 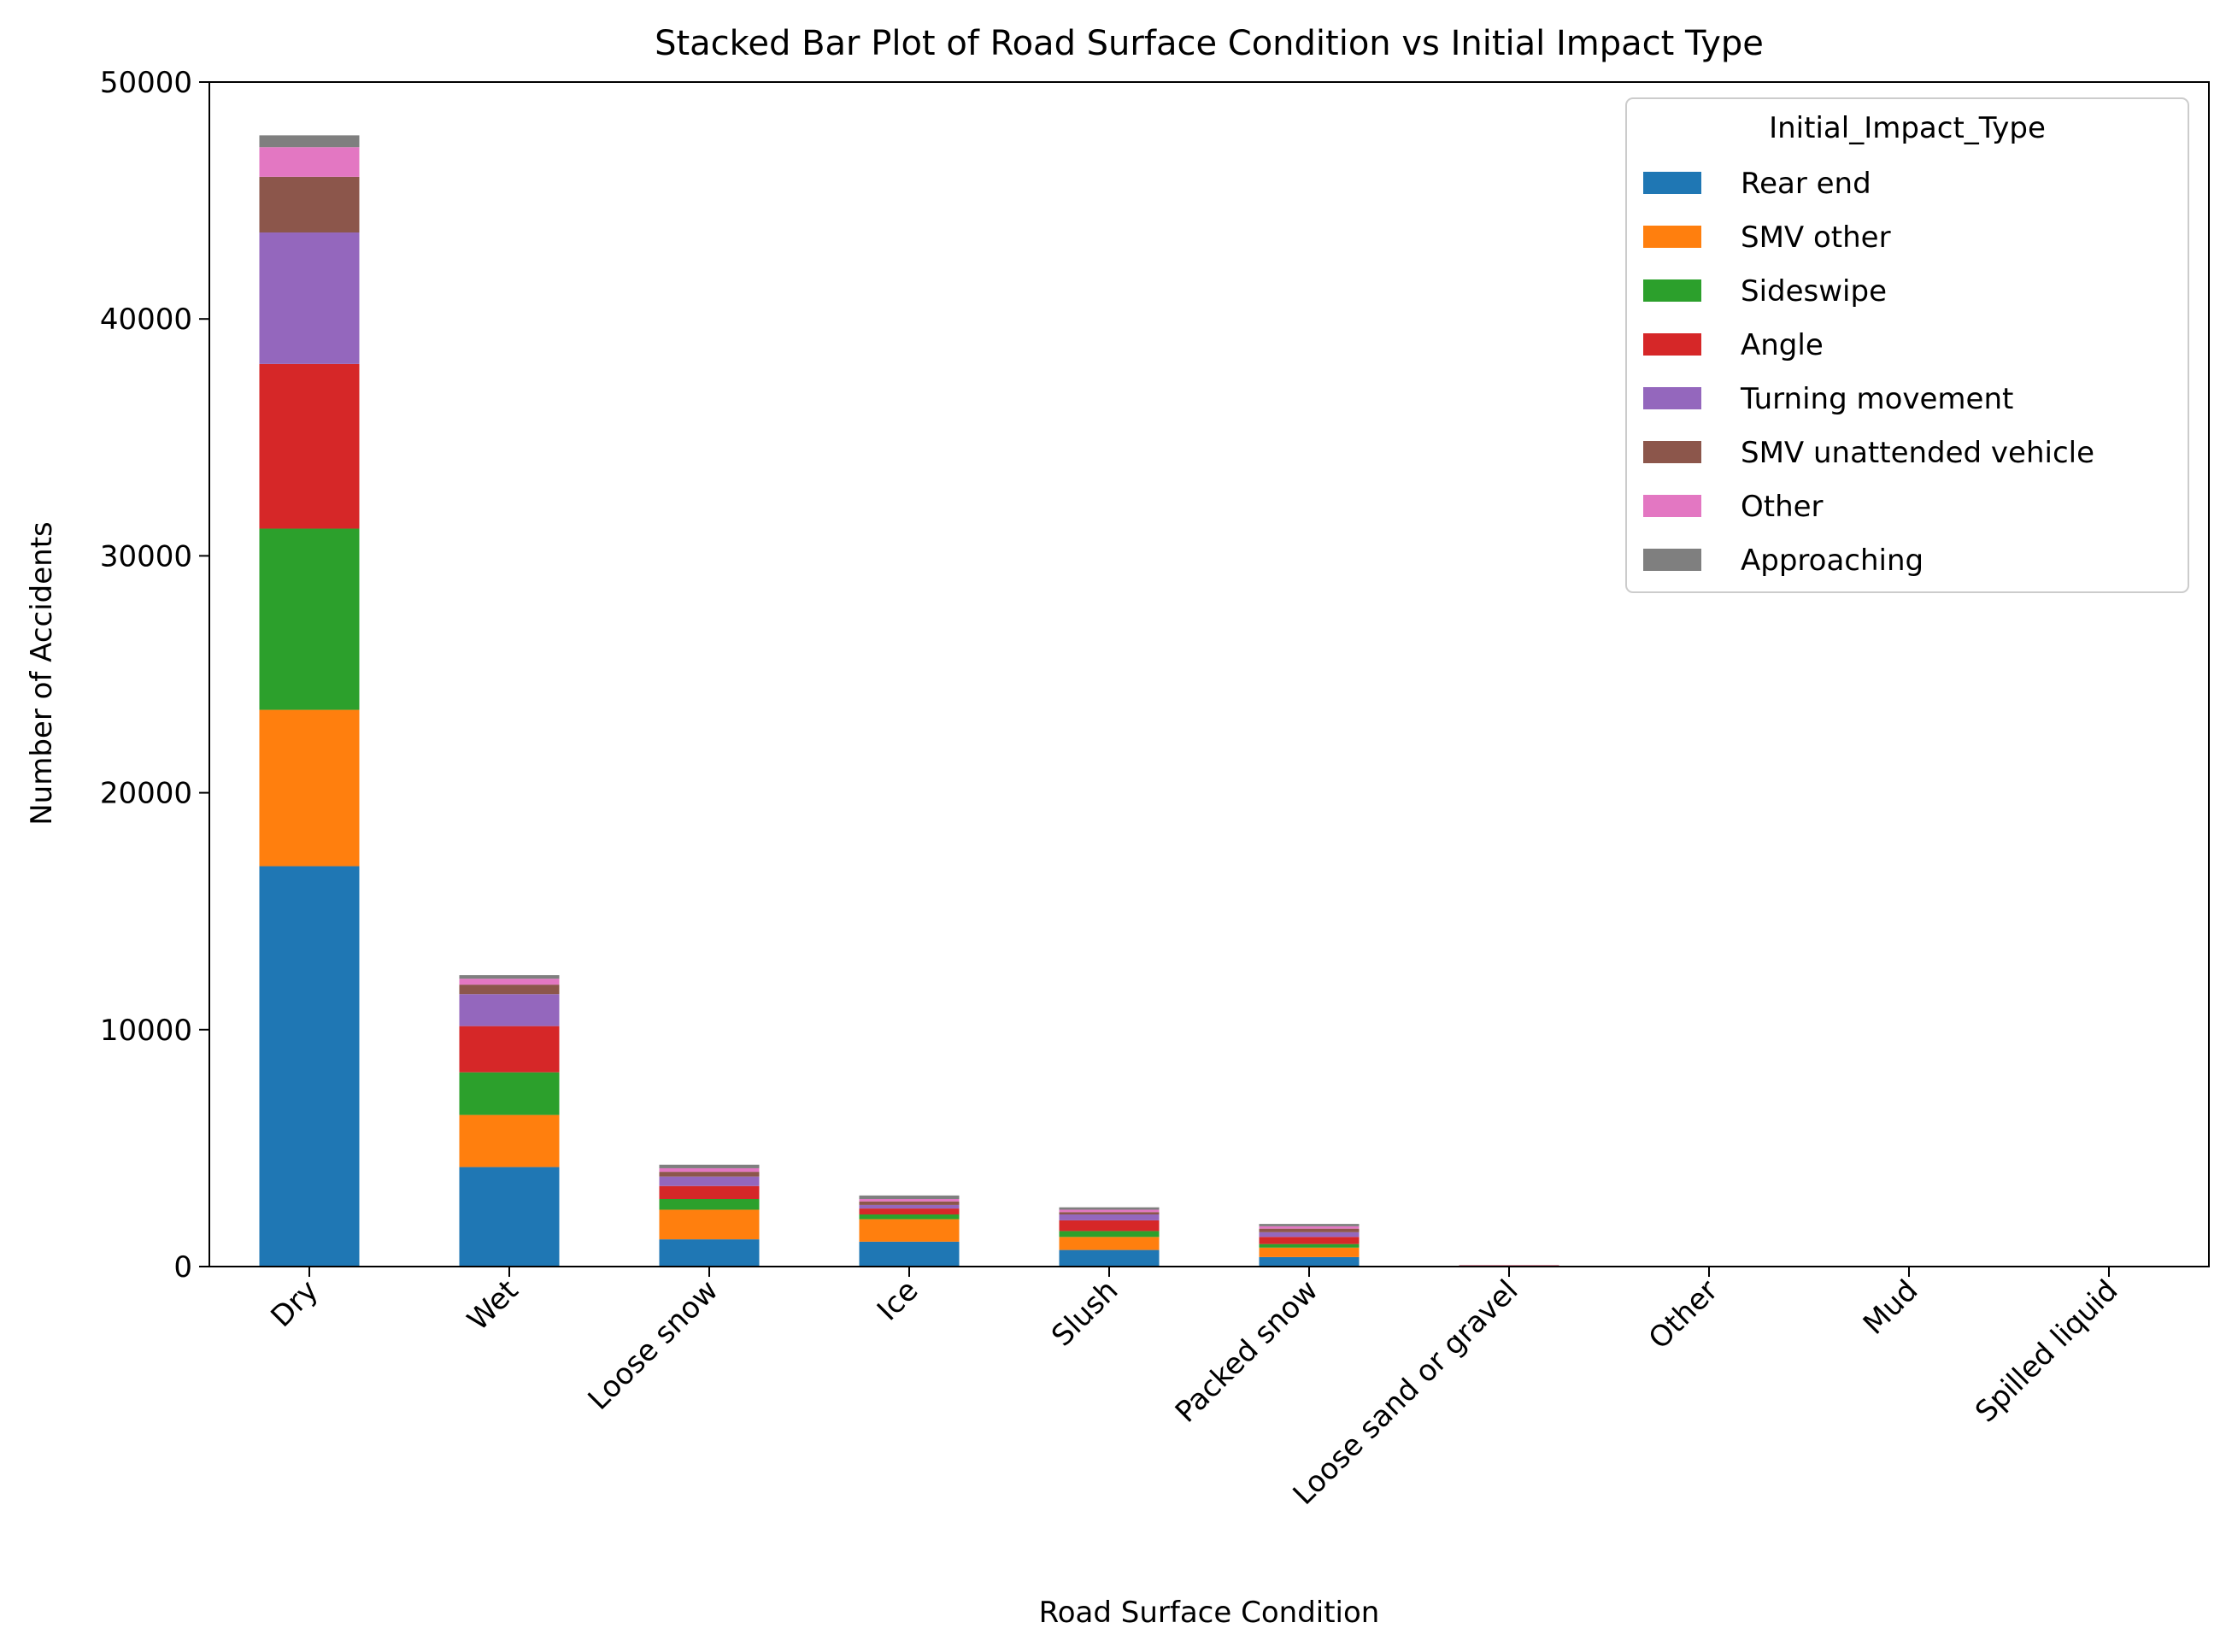 What do you see at coordinates (1917, 453) in the screenshot?
I see `legend-label: SMV unattended vehicle` at bounding box center [1917, 453].